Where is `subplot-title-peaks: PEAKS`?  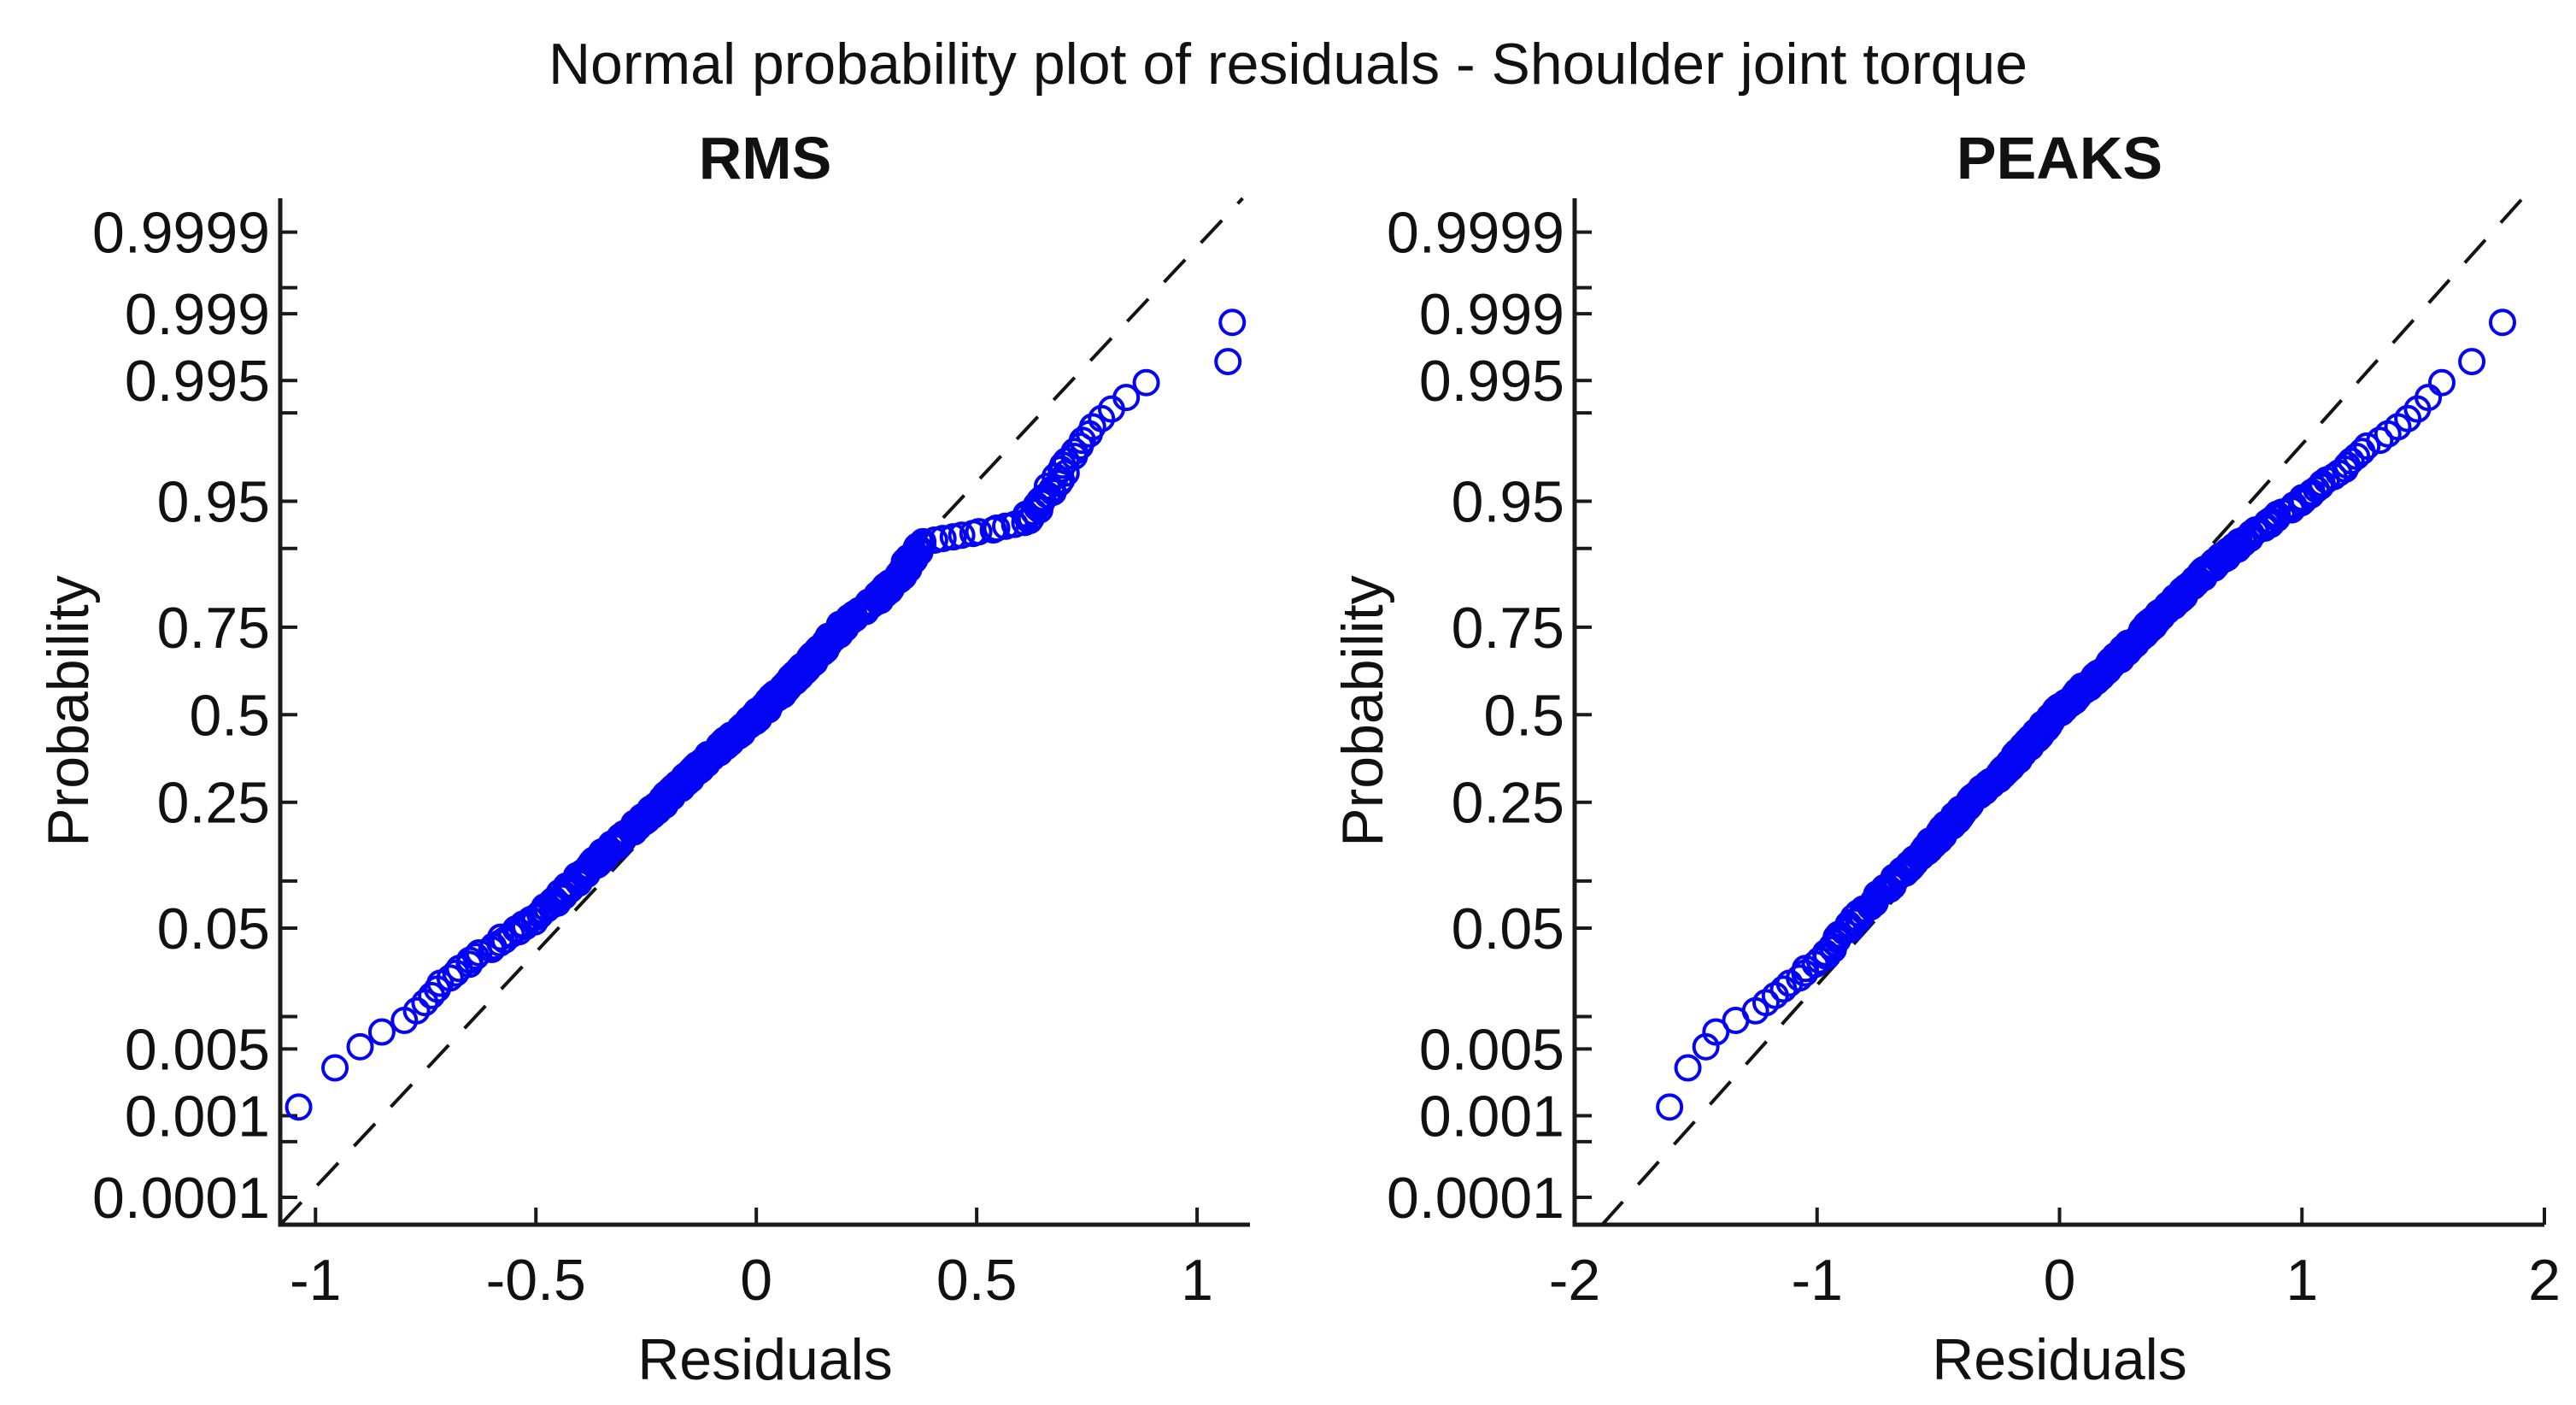
subplot-title-peaks: PEAKS is located at coordinates (2059, 158).